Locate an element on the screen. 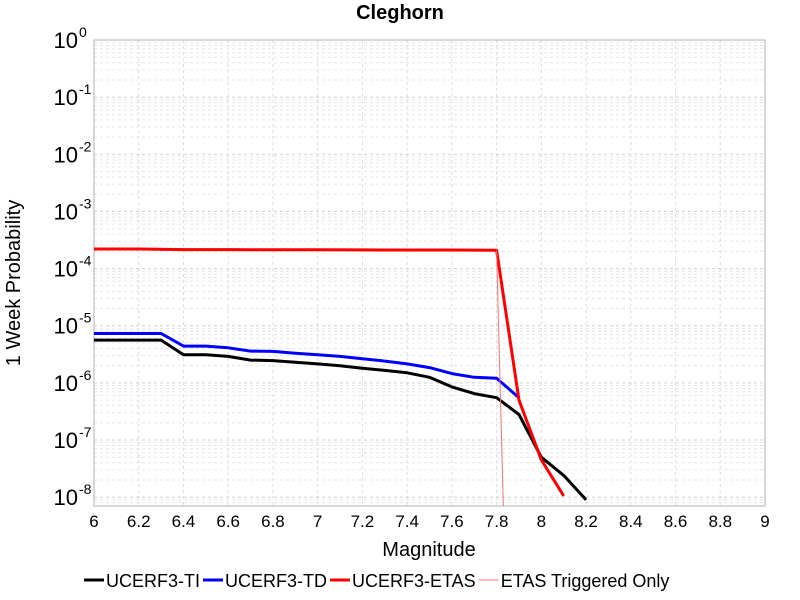 The height and width of the screenshot is (600, 800). x-tick-label: 8.4 is located at coordinates (631, 521).